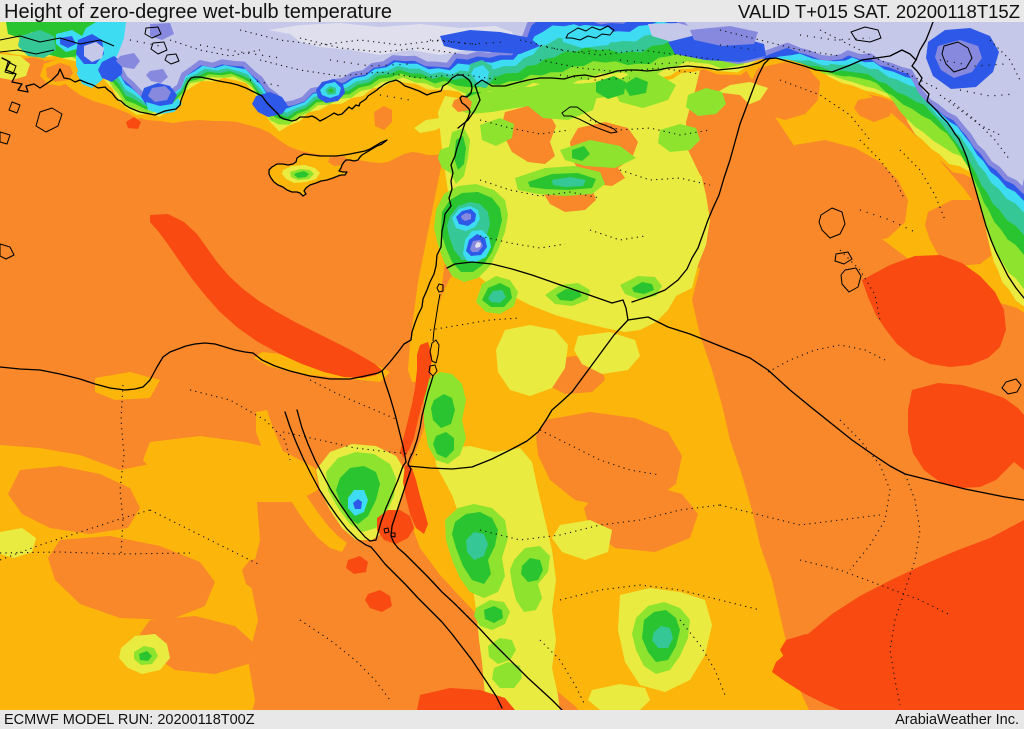 The width and height of the screenshot is (1024, 729). I want to click on svg-text: ECMWF MODEL RUN: 20200118T00Z, so click(129, 720).